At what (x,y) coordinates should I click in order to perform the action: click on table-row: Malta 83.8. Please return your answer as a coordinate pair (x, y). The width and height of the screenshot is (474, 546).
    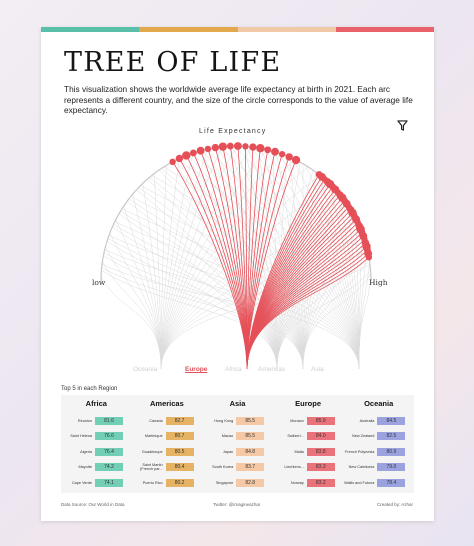
    Looking at the image, I should click on (308, 452).